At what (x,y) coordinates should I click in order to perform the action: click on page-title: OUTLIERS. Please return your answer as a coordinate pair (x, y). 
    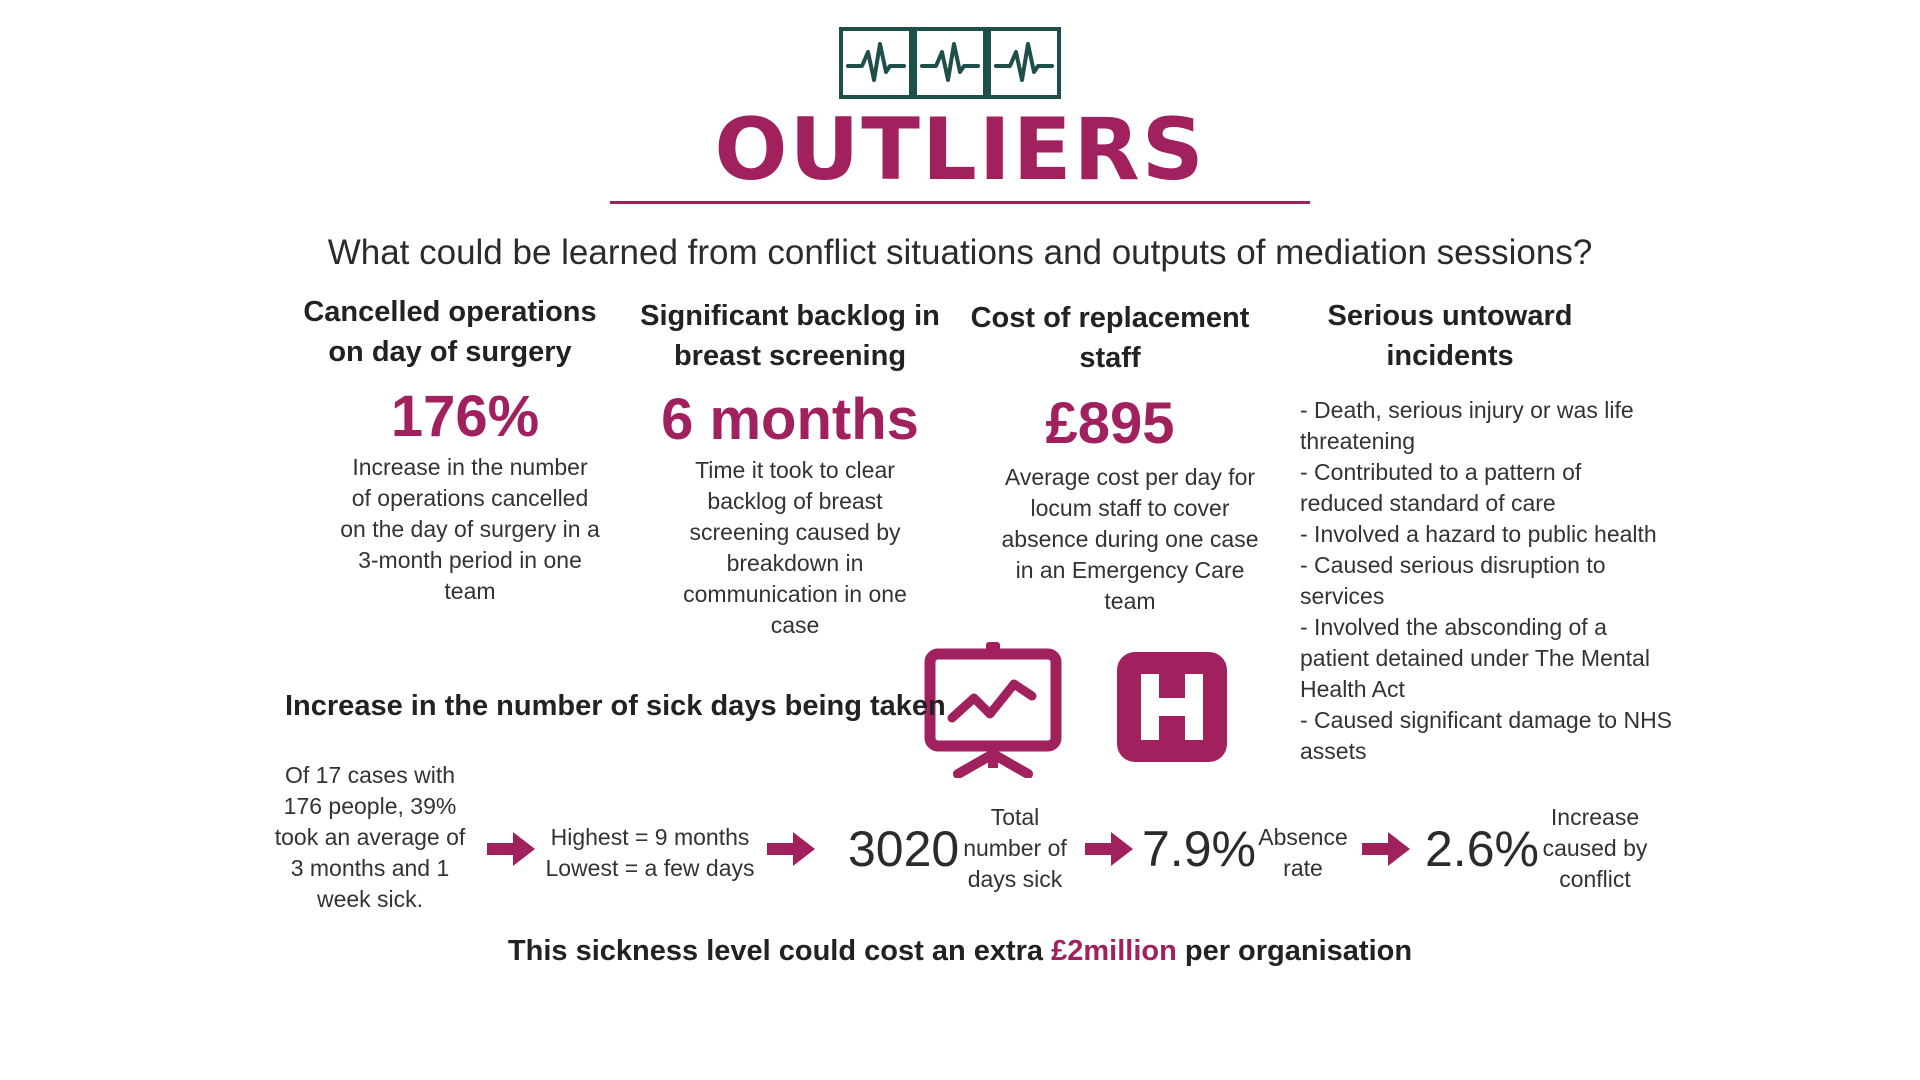
    Looking at the image, I should click on (960, 150).